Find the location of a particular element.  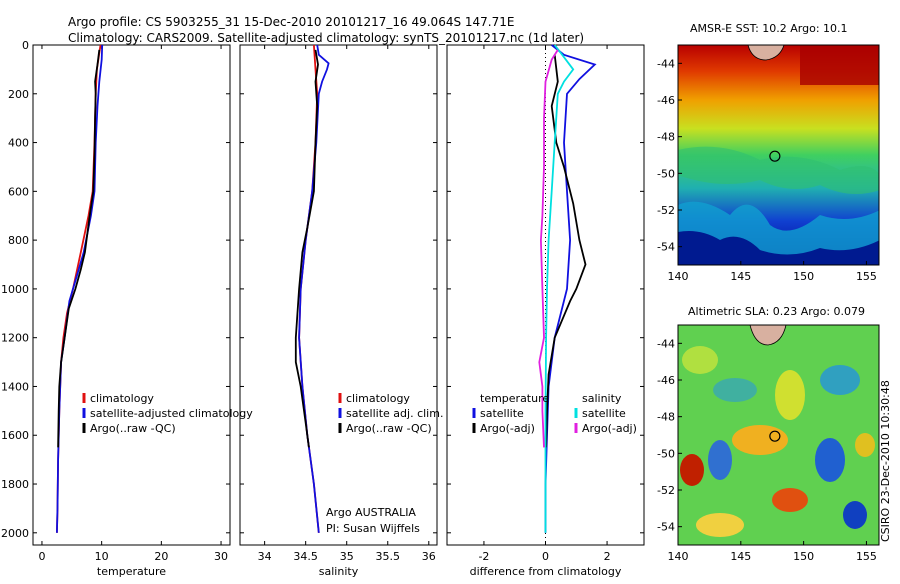

sst-map-ytick-label: -54 is located at coordinates (666, 247).